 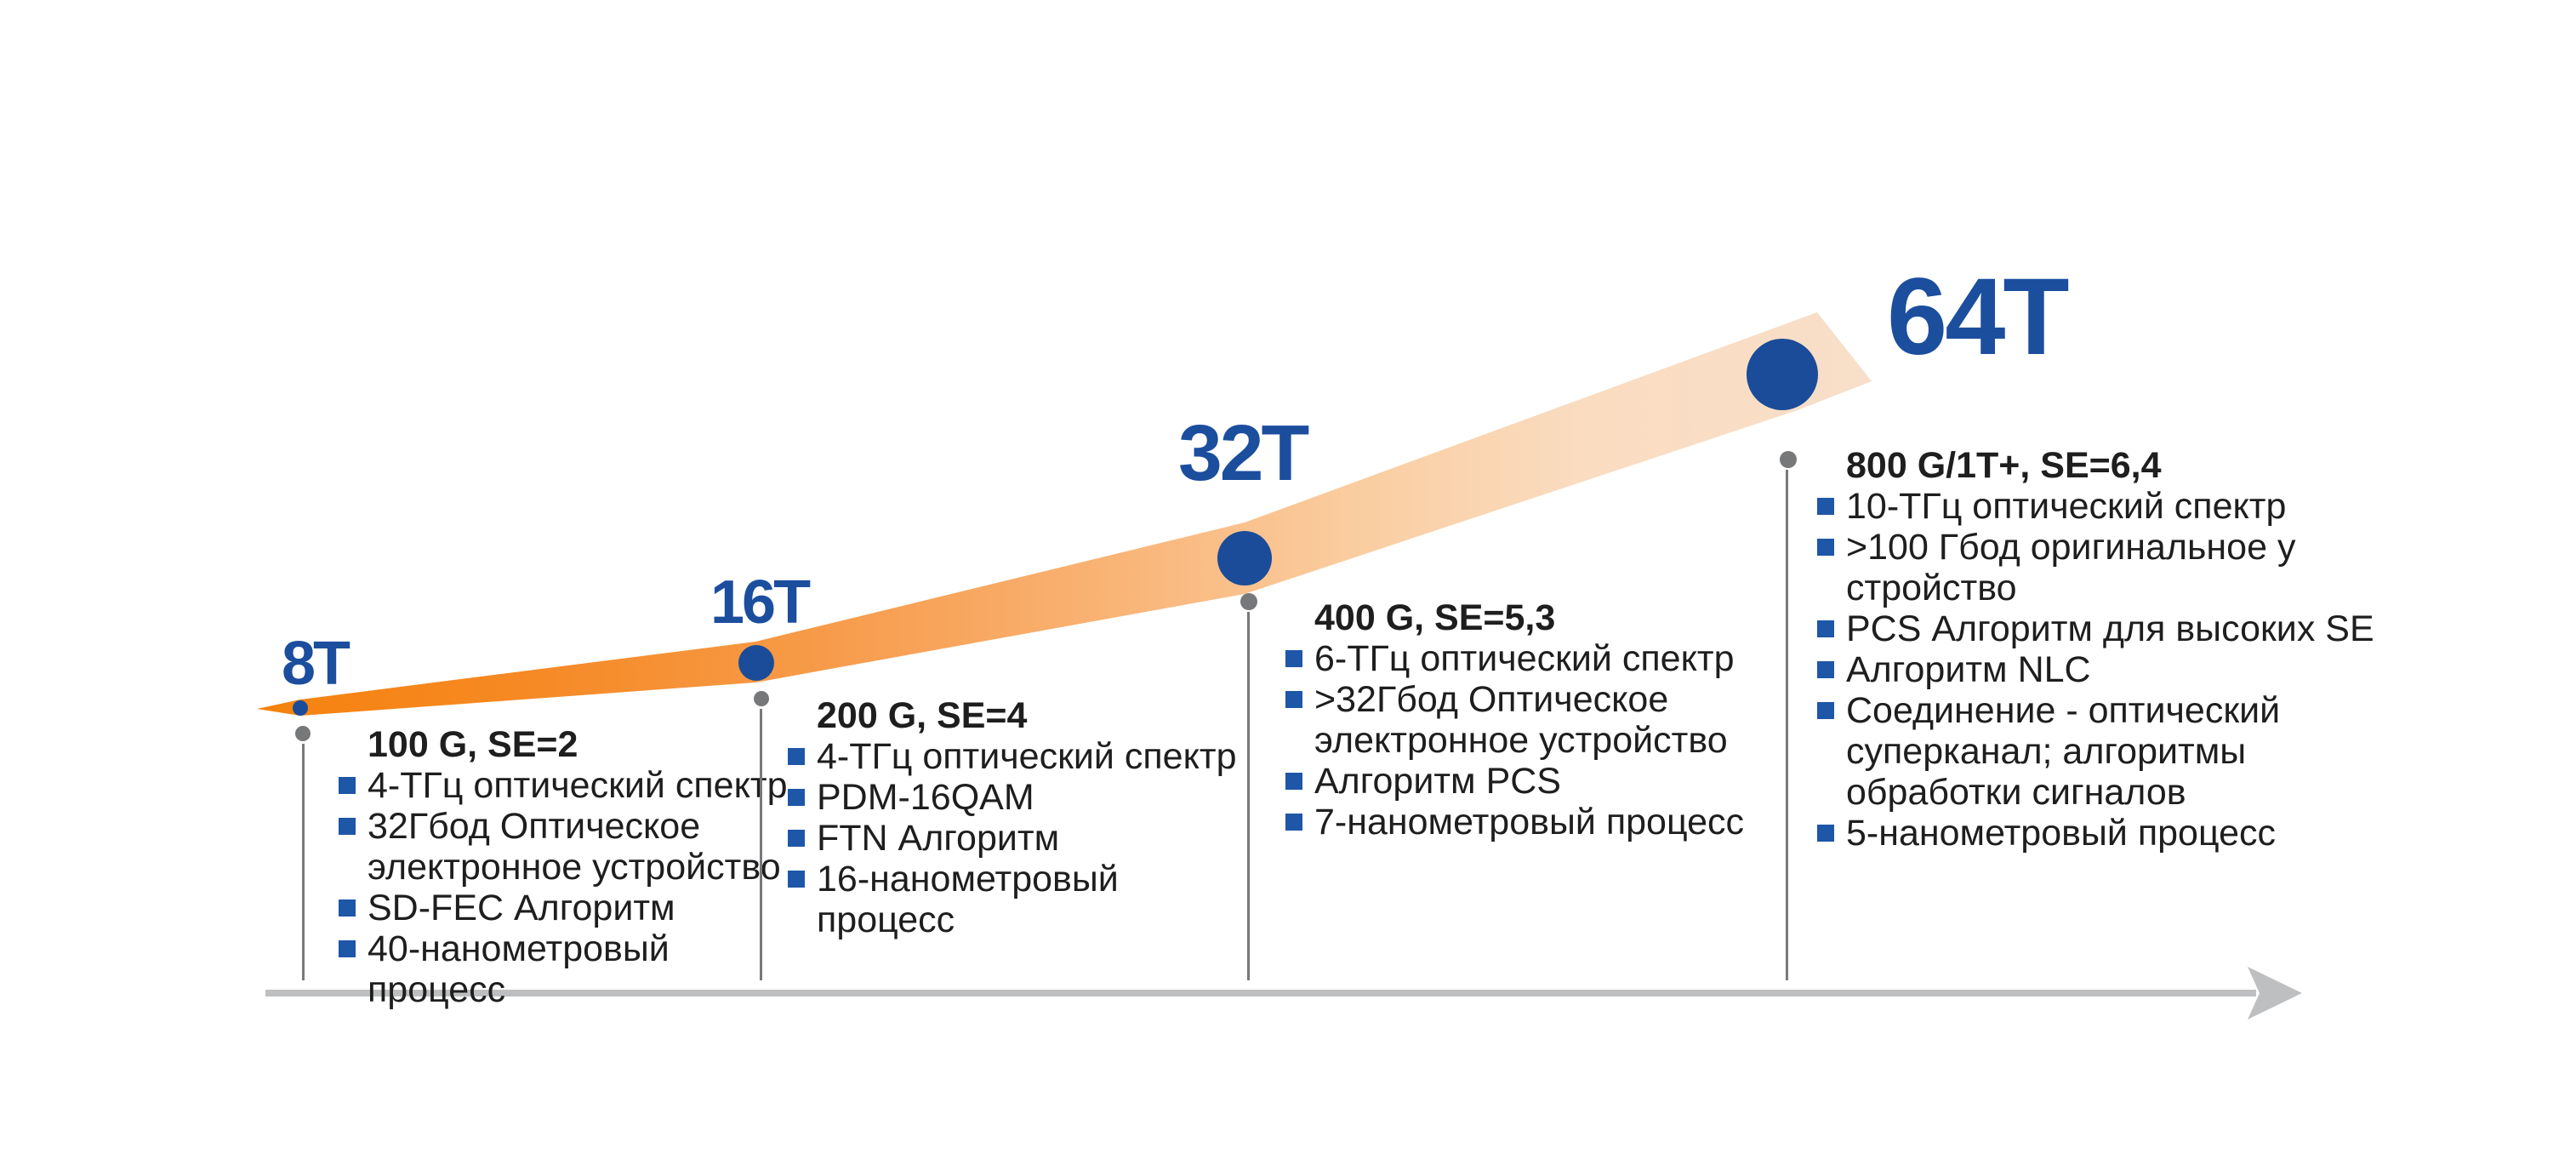 I want to click on bullet-text: 7-нанометровый процесс, so click(x=1530, y=822).